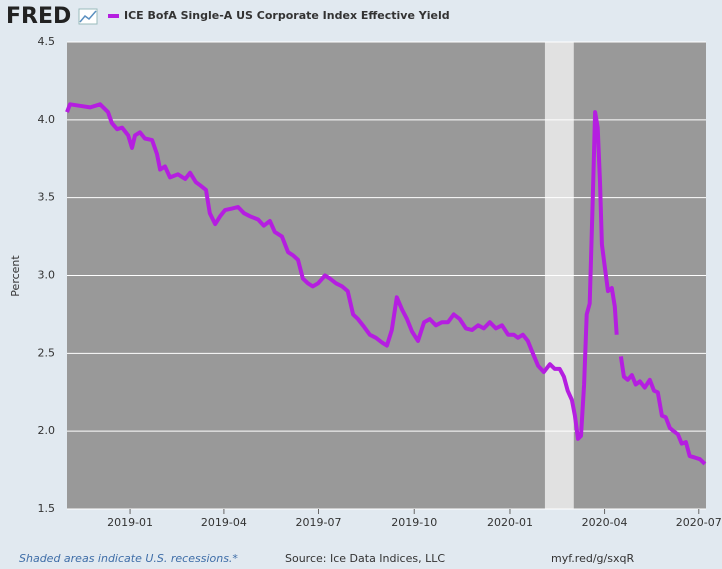  Describe the element at coordinates (47, 352) in the screenshot. I see `y-tick-label: 2.5` at that location.